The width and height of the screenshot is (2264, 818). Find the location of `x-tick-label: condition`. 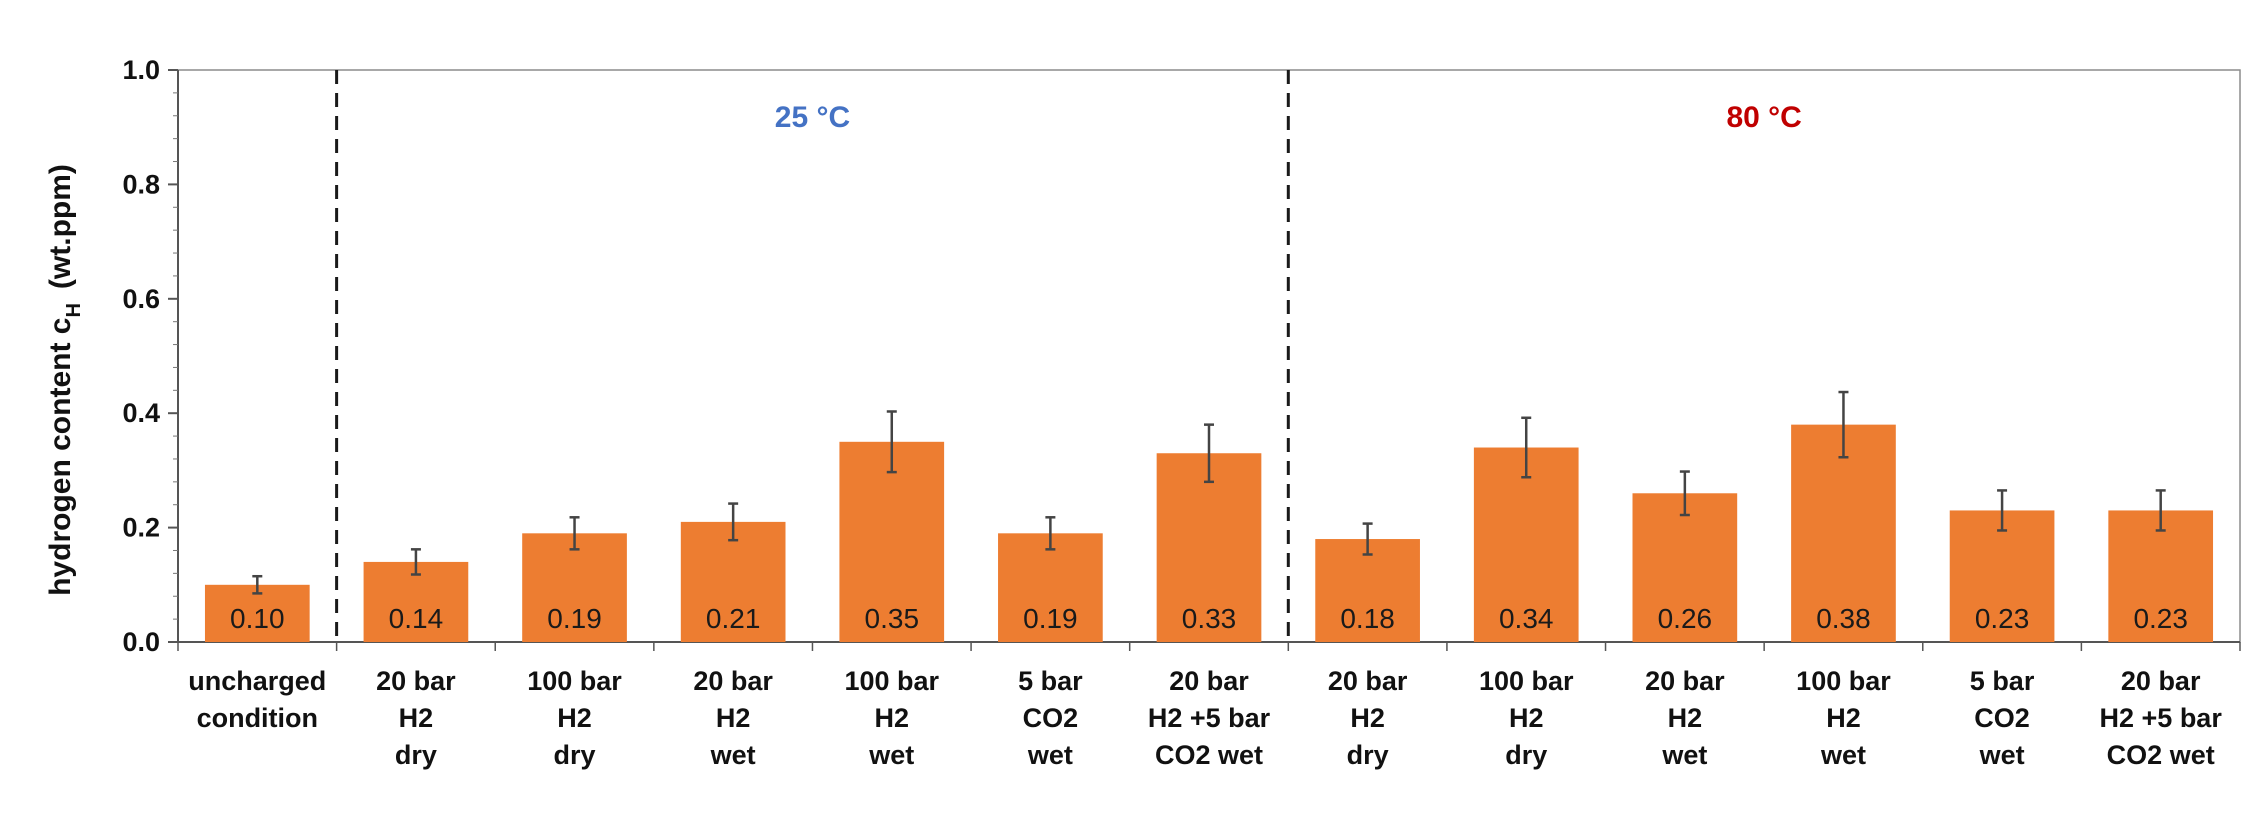

x-tick-label: condition is located at coordinates (257, 718).